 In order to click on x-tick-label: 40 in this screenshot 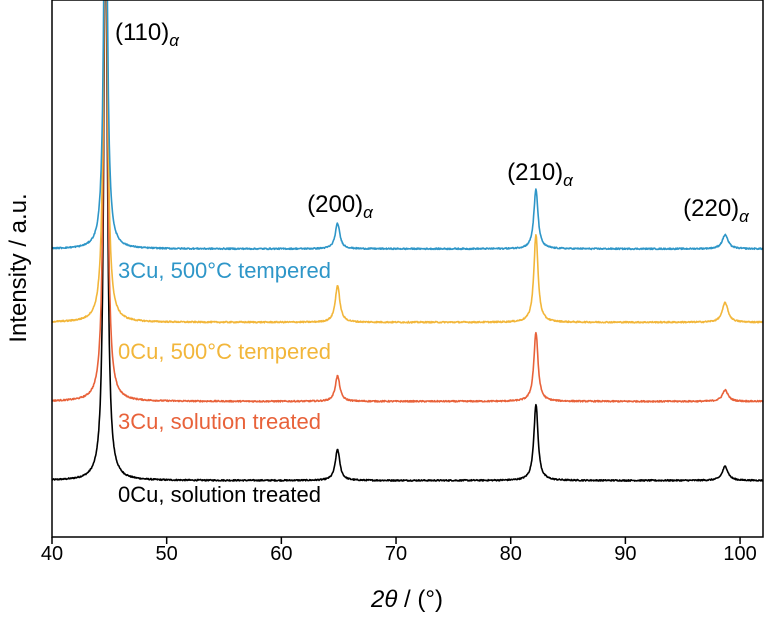, I will do `click(52, 554)`.